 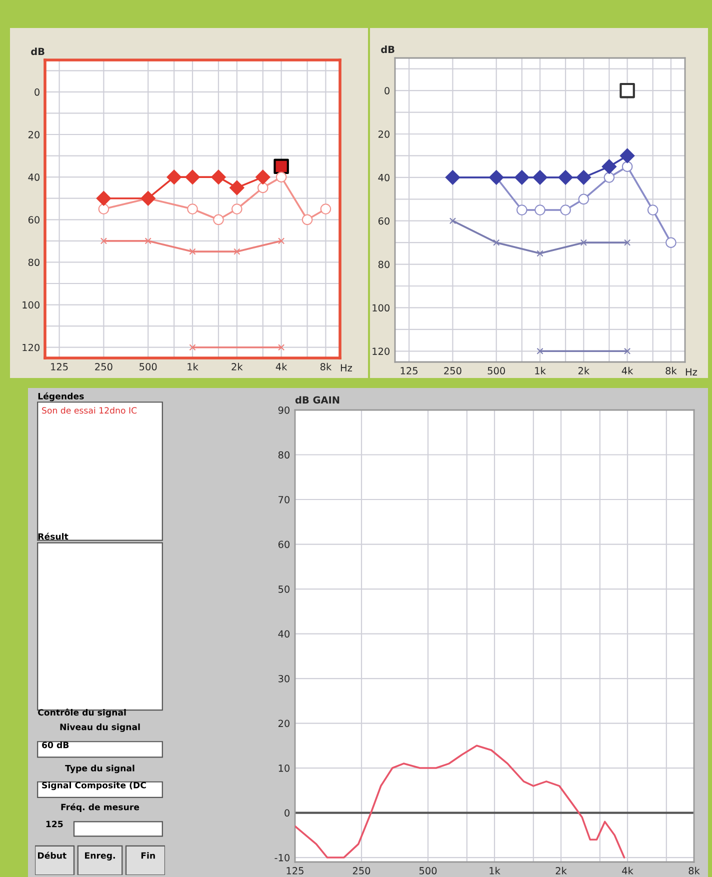 I want to click on y-tick-label: 50, so click(x=284, y=589).